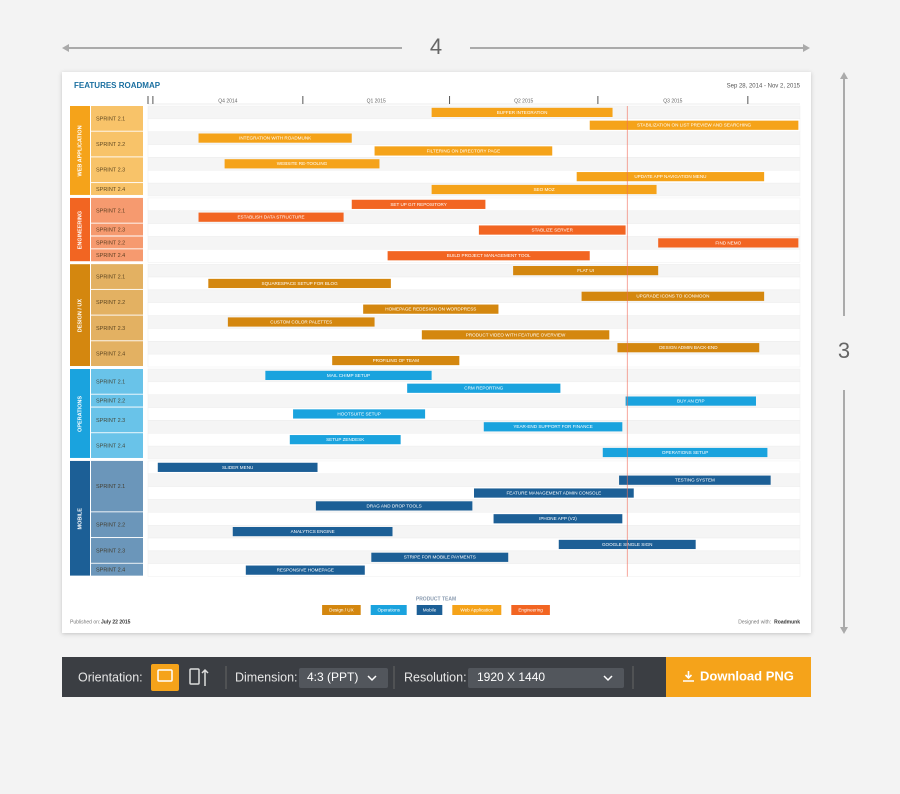  What do you see at coordinates (80, 316) in the screenshot?
I see `group-label: DESIGN / UX` at bounding box center [80, 316].